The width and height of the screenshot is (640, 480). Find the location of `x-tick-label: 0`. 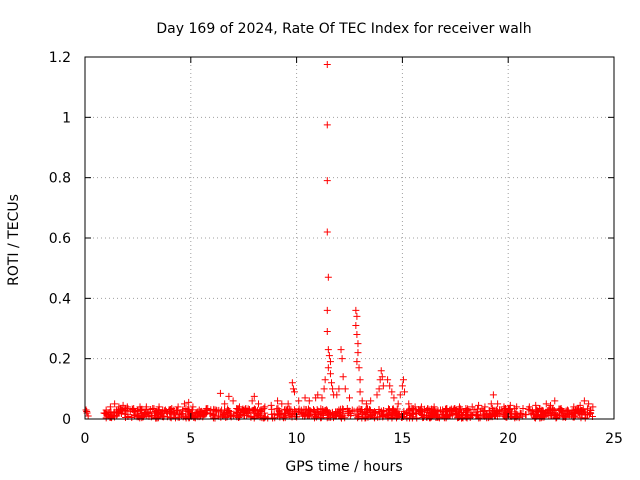

x-tick-label: 0 is located at coordinates (85, 439).